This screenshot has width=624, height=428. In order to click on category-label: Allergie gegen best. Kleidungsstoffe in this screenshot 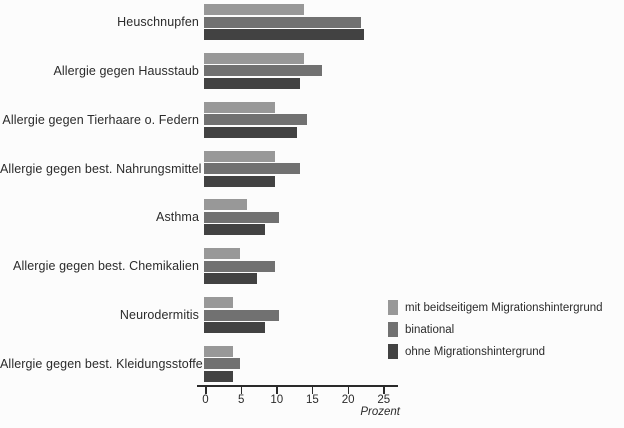, I will do `click(101, 363)`.